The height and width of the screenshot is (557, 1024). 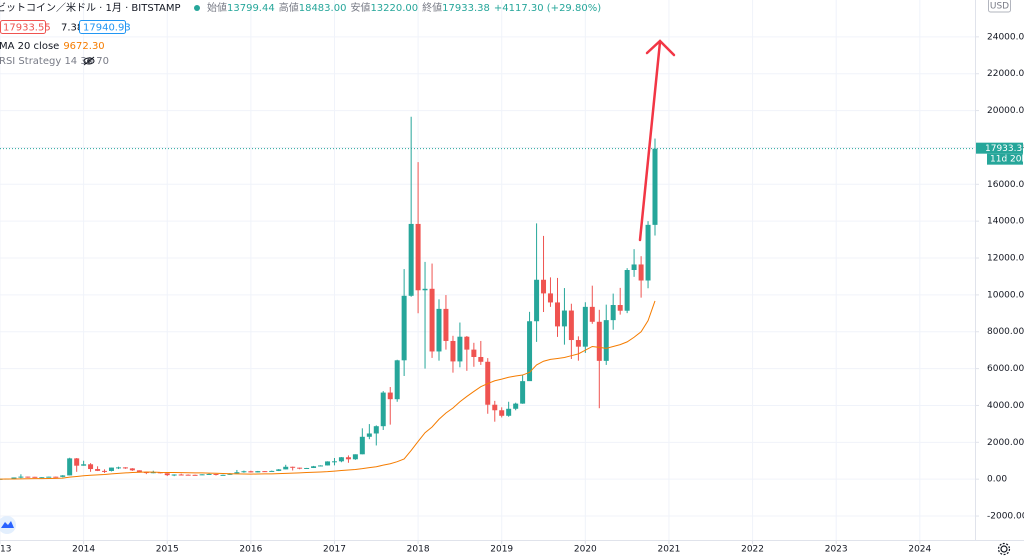 I want to click on x-tick-label: 2016, so click(x=250, y=550).